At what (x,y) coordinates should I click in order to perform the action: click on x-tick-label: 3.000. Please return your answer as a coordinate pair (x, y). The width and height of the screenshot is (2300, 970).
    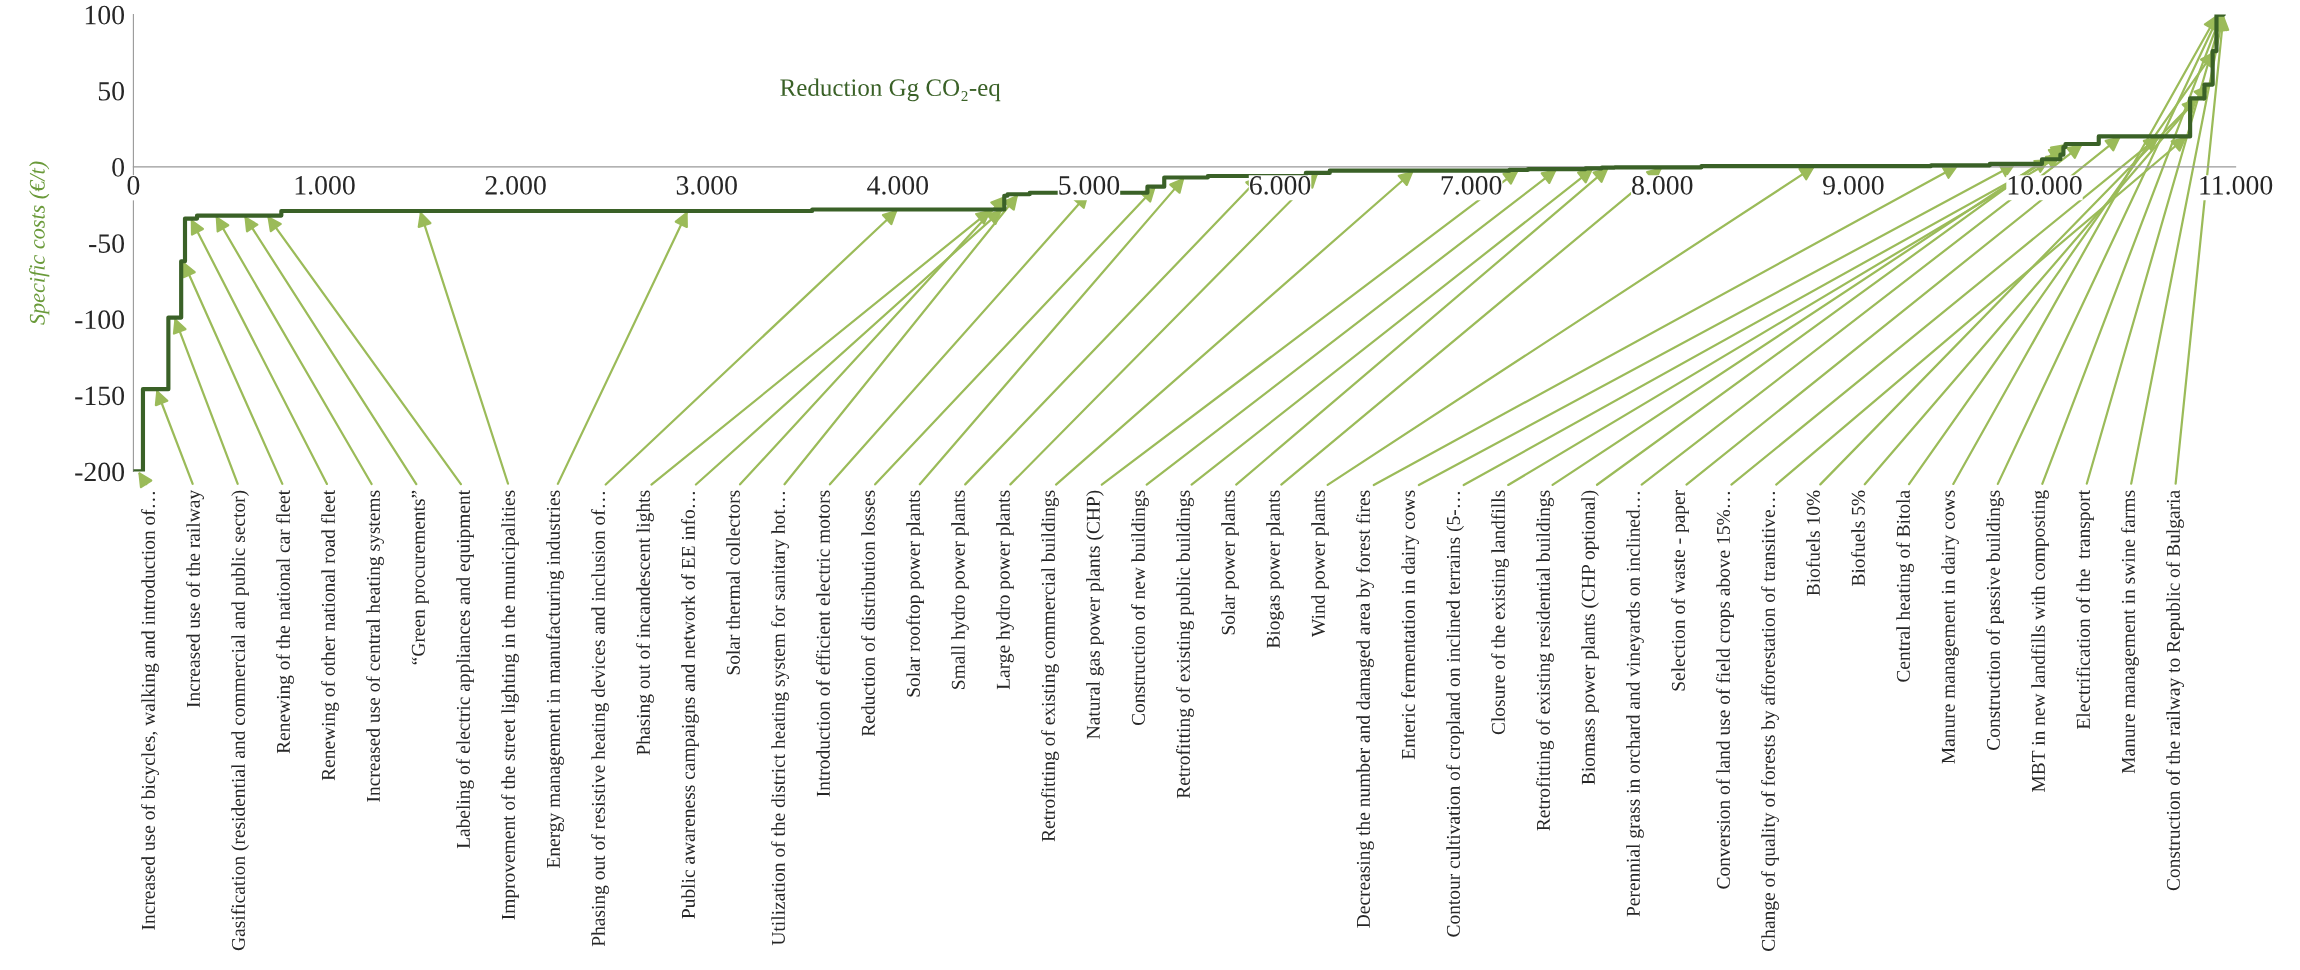
    Looking at the image, I should click on (706, 185).